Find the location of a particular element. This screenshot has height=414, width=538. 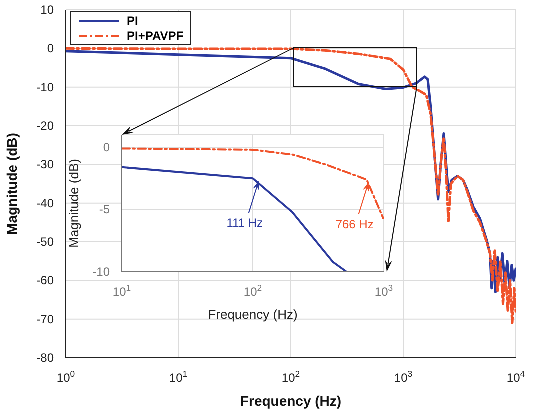

y-tick-label: -5 is located at coordinates (104, 209).